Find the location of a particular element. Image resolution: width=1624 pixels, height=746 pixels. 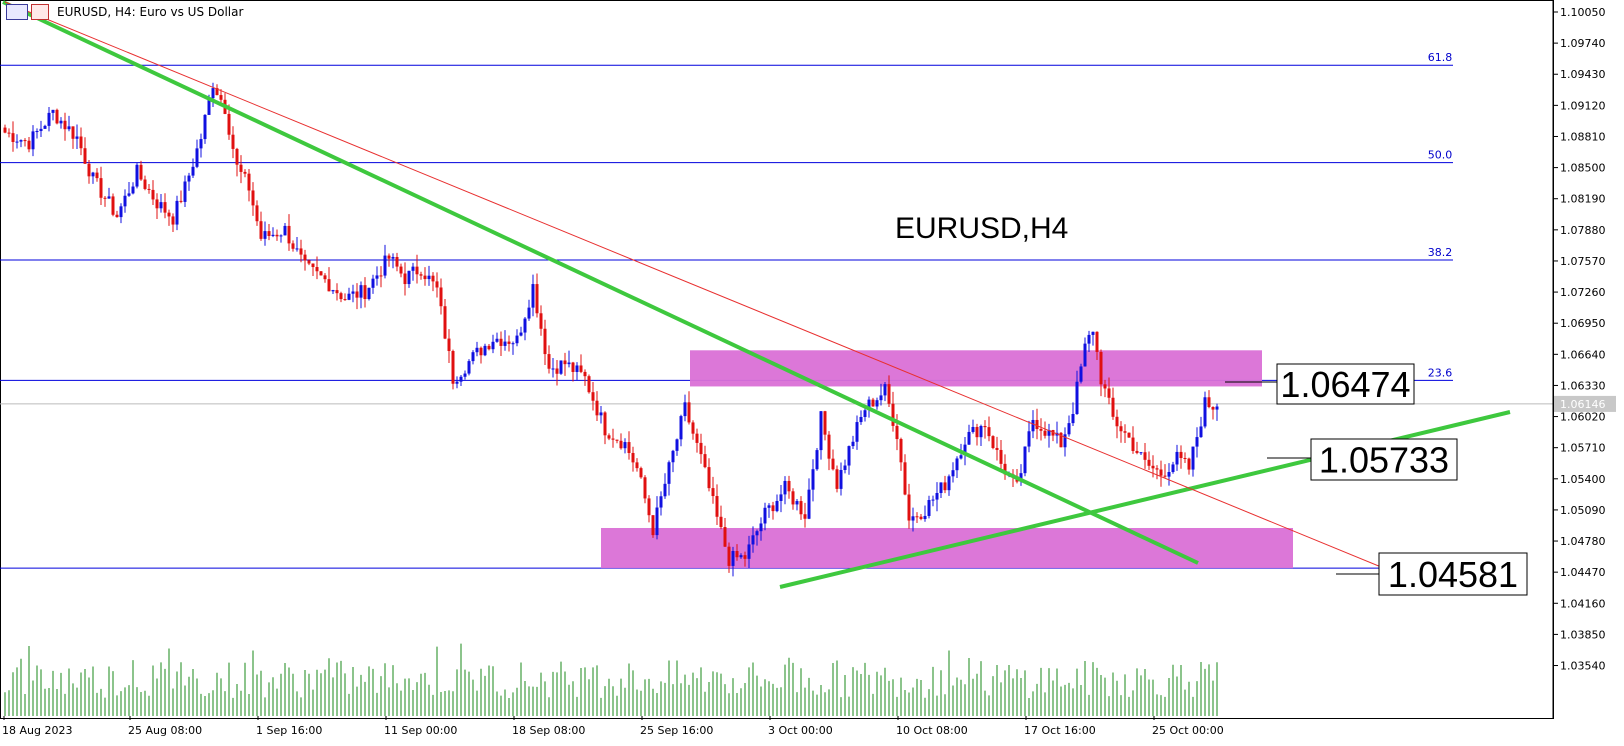

price-tick-label: 1.09740 is located at coordinates (1583, 43).